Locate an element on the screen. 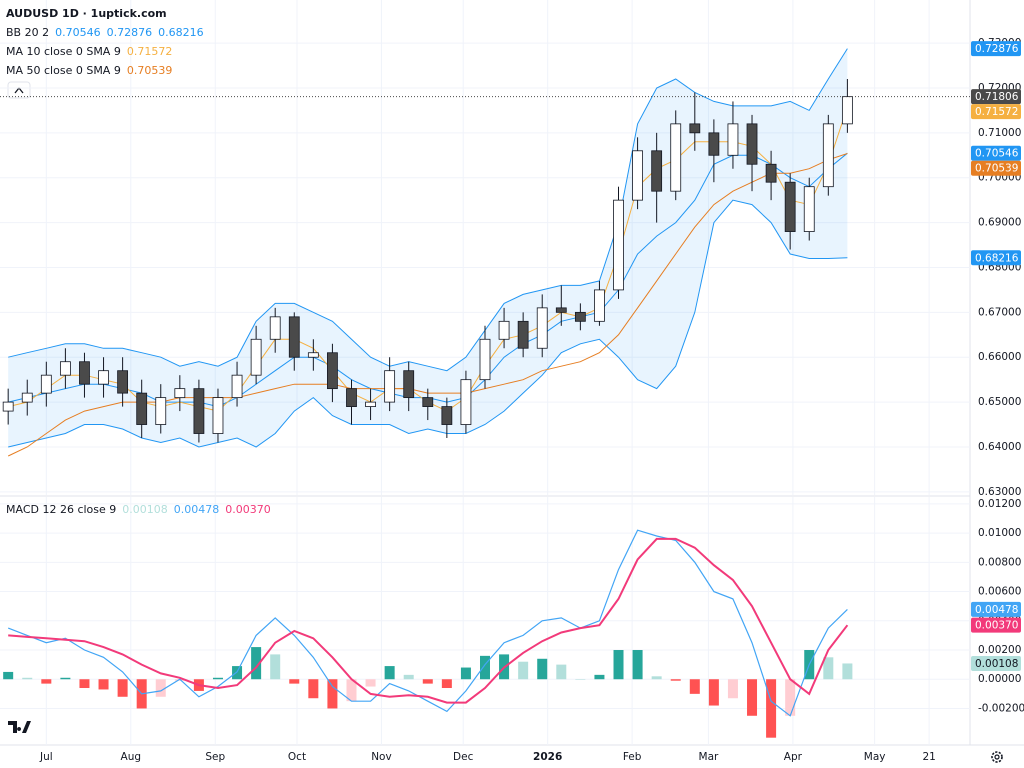  legend-value: 0.00370 is located at coordinates (248, 509).